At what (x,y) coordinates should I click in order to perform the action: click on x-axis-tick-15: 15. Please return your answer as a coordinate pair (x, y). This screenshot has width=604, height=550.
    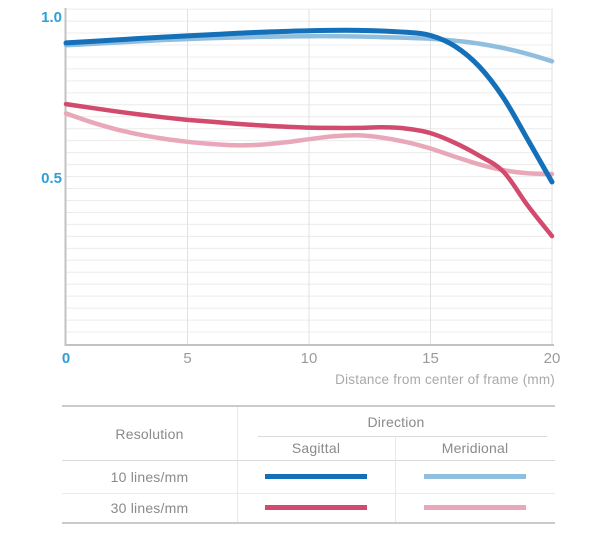
    Looking at the image, I should click on (430, 358).